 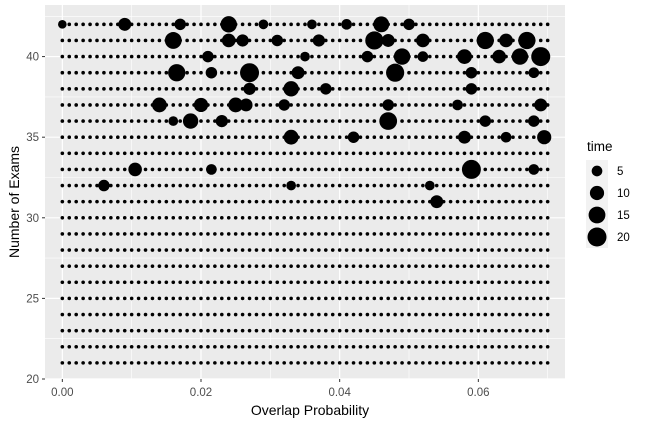 What do you see at coordinates (478, 393) in the screenshot?
I see `x-tick-label: 0.06` at bounding box center [478, 393].